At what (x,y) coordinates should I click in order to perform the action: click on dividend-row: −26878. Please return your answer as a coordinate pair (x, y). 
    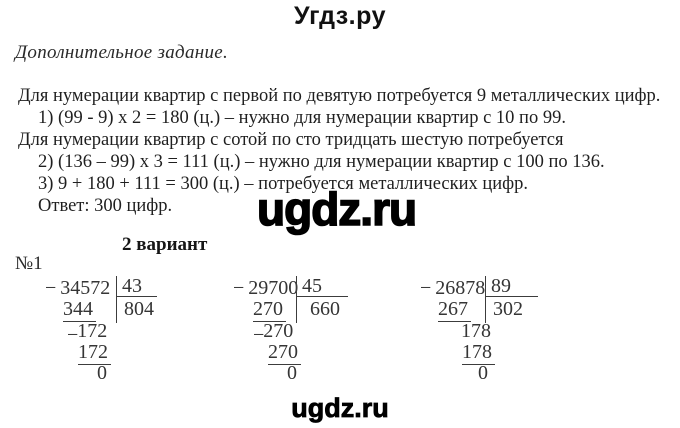
    Looking at the image, I should click on (452, 288).